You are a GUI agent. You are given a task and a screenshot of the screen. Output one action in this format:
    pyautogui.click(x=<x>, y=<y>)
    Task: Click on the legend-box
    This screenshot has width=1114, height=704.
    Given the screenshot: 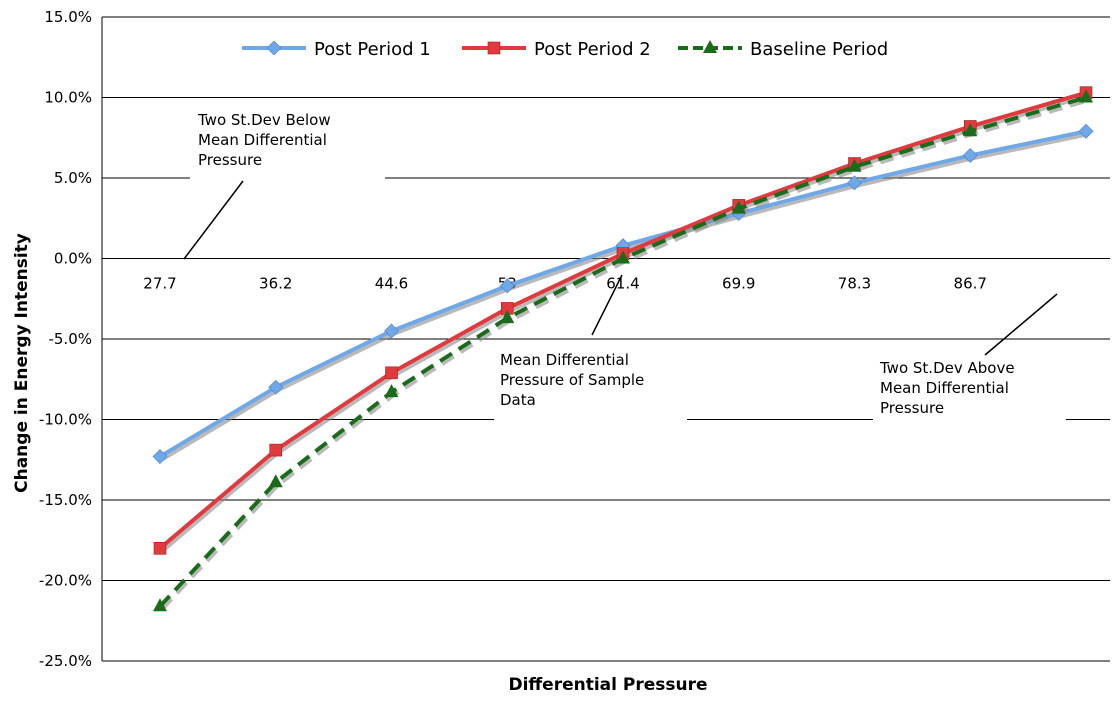 What is the action you would take?
    pyautogui.click(x=577, y=48)
    